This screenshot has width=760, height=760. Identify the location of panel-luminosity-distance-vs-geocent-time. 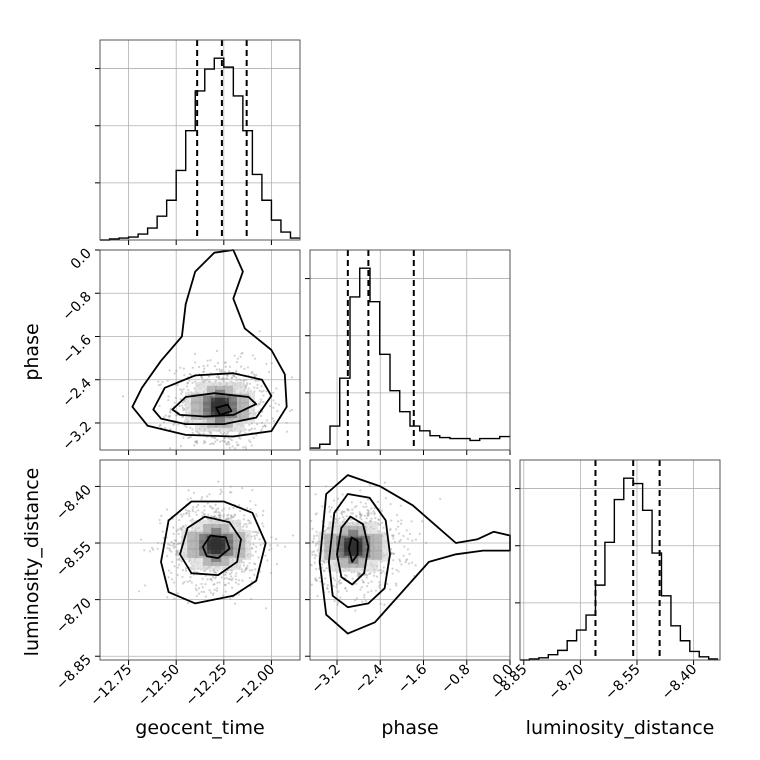
(198, 562).